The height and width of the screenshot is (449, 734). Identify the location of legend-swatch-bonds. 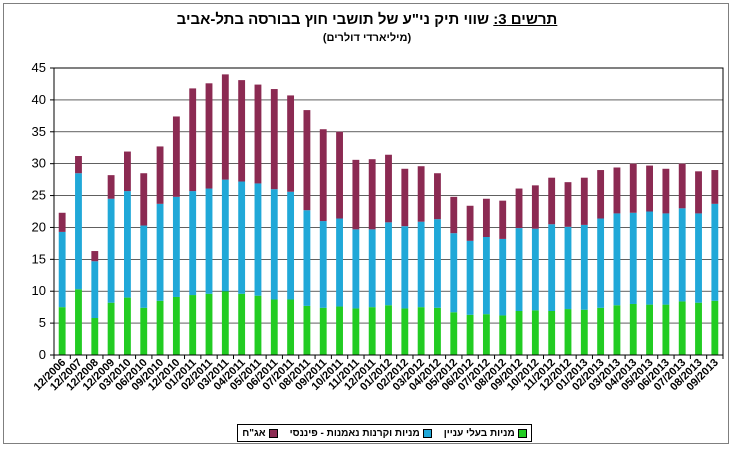
(273, 433).